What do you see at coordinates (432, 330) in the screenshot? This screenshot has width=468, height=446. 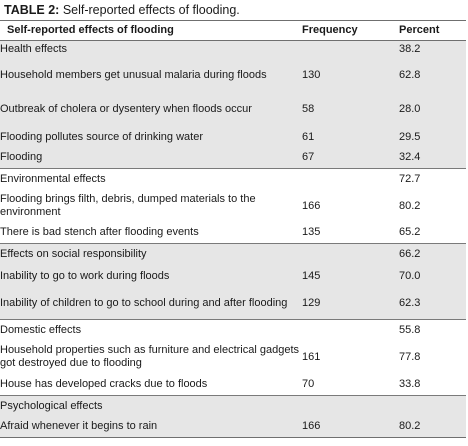 I see `percent-cell: 55.8` at bounding box center [432, 330].